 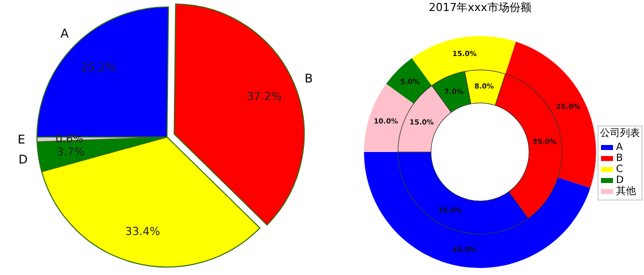 I want to click on data-label: 0.6%, so click(x=70, y=139).